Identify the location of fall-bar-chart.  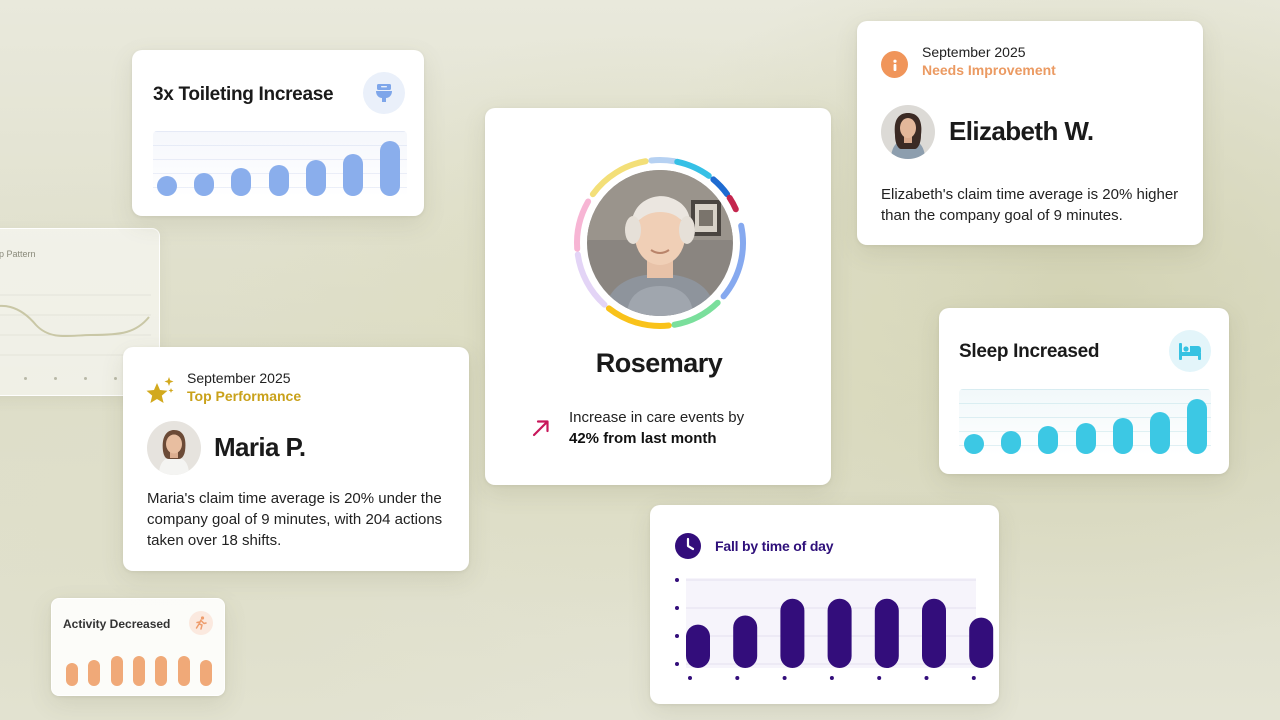
(834, 629).